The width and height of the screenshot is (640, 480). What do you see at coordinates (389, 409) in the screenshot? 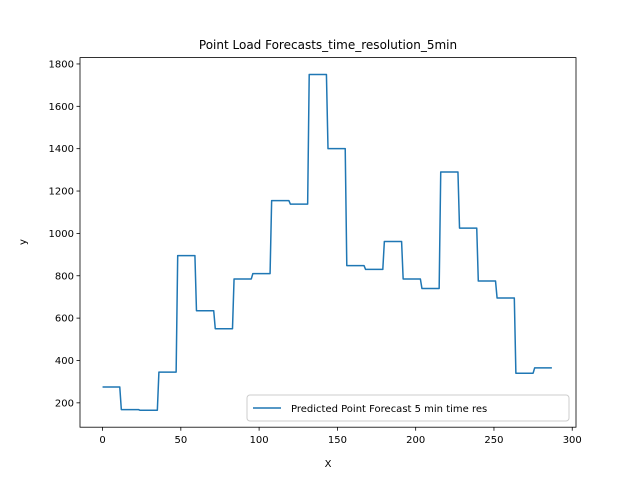
I see `legend-label: Predicted Point Forecast 5 min time res` at bounding box center [389, 409].